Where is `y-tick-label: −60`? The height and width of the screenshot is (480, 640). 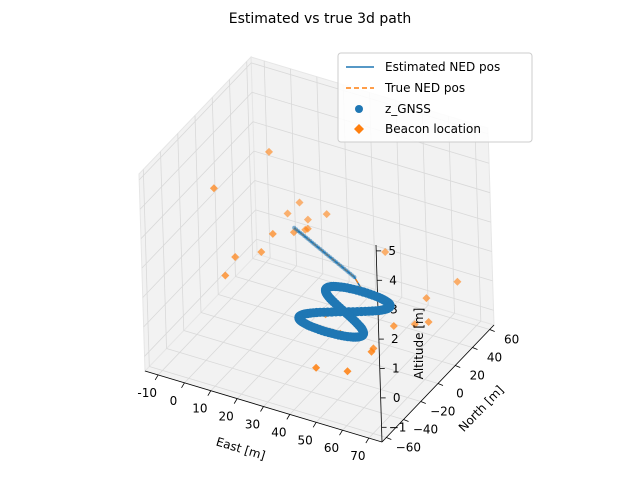
y-tick-label: −60 is located at coordinates (408, 448).